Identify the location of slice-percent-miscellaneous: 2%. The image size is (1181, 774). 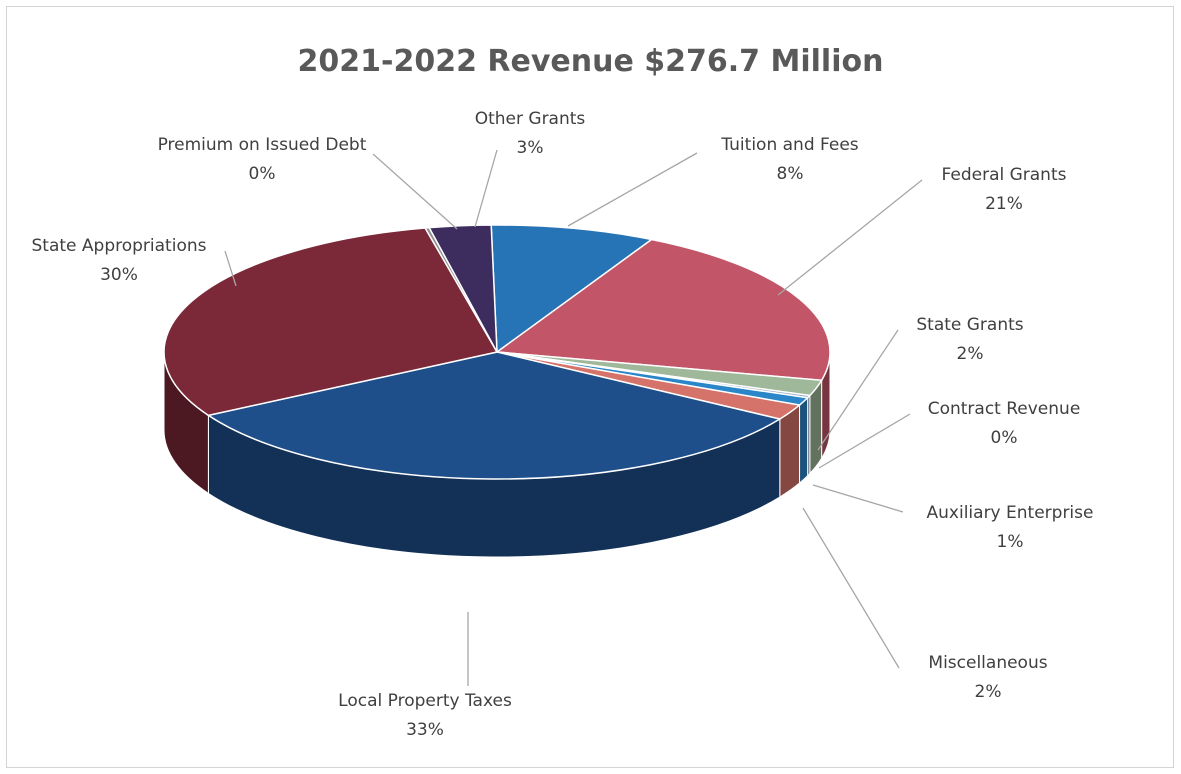
(988, 692).